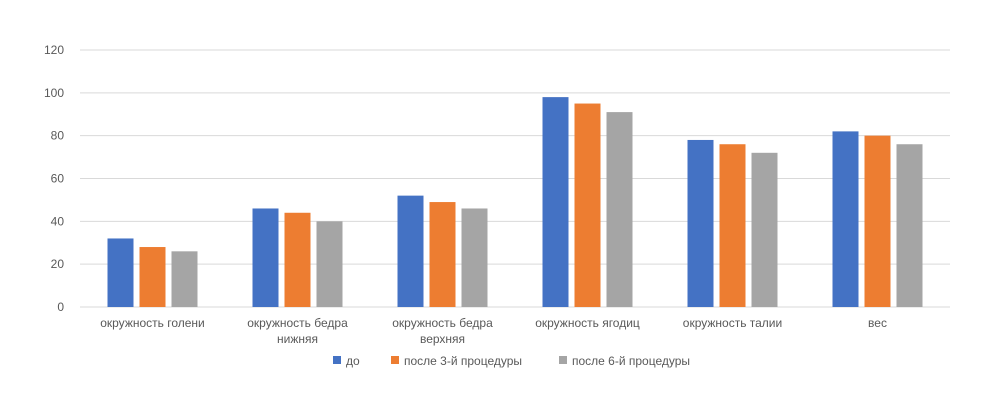 The height and width of the screenshot is (404, 1000). Describe the element at coordinates (58, 221) in the screenshot. I see `y-tick-label: 40` at that location.